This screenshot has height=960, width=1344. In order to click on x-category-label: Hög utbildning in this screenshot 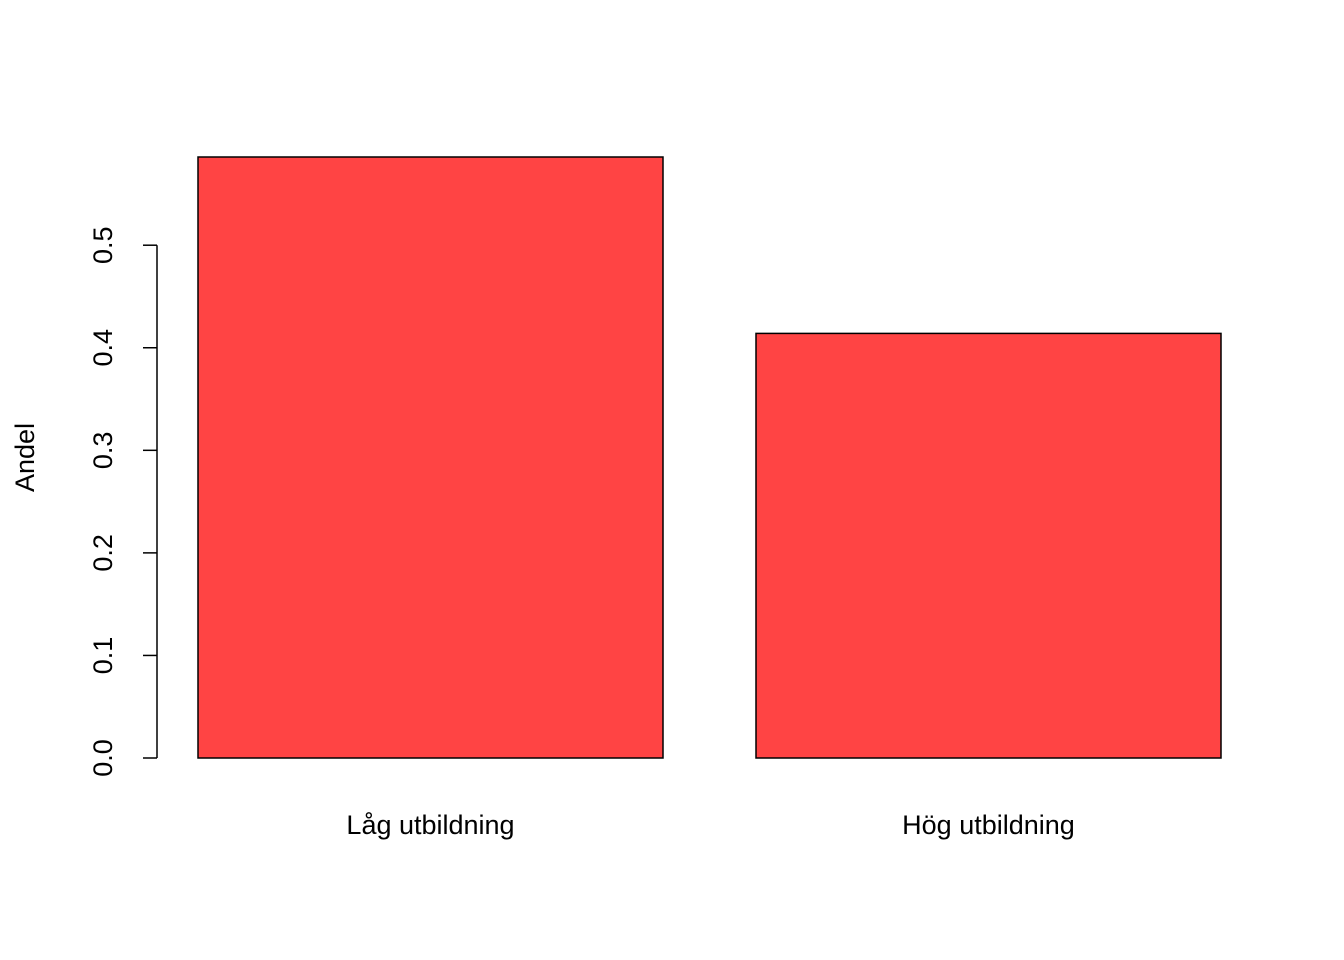, I will do `click(988, 825)`.